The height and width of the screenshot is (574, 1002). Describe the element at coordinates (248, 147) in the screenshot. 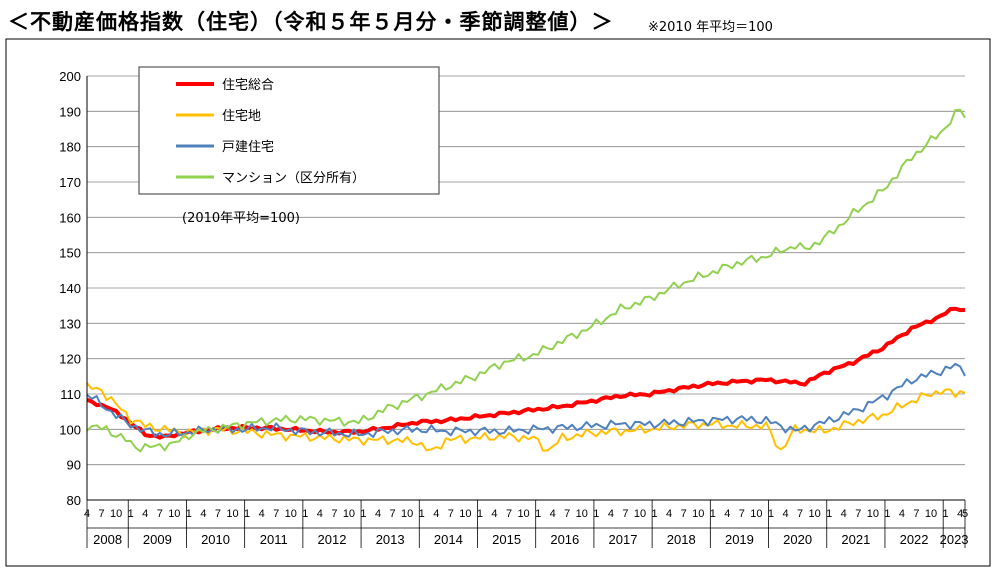

I see `legend-entry: 戸建住宅` at that location.